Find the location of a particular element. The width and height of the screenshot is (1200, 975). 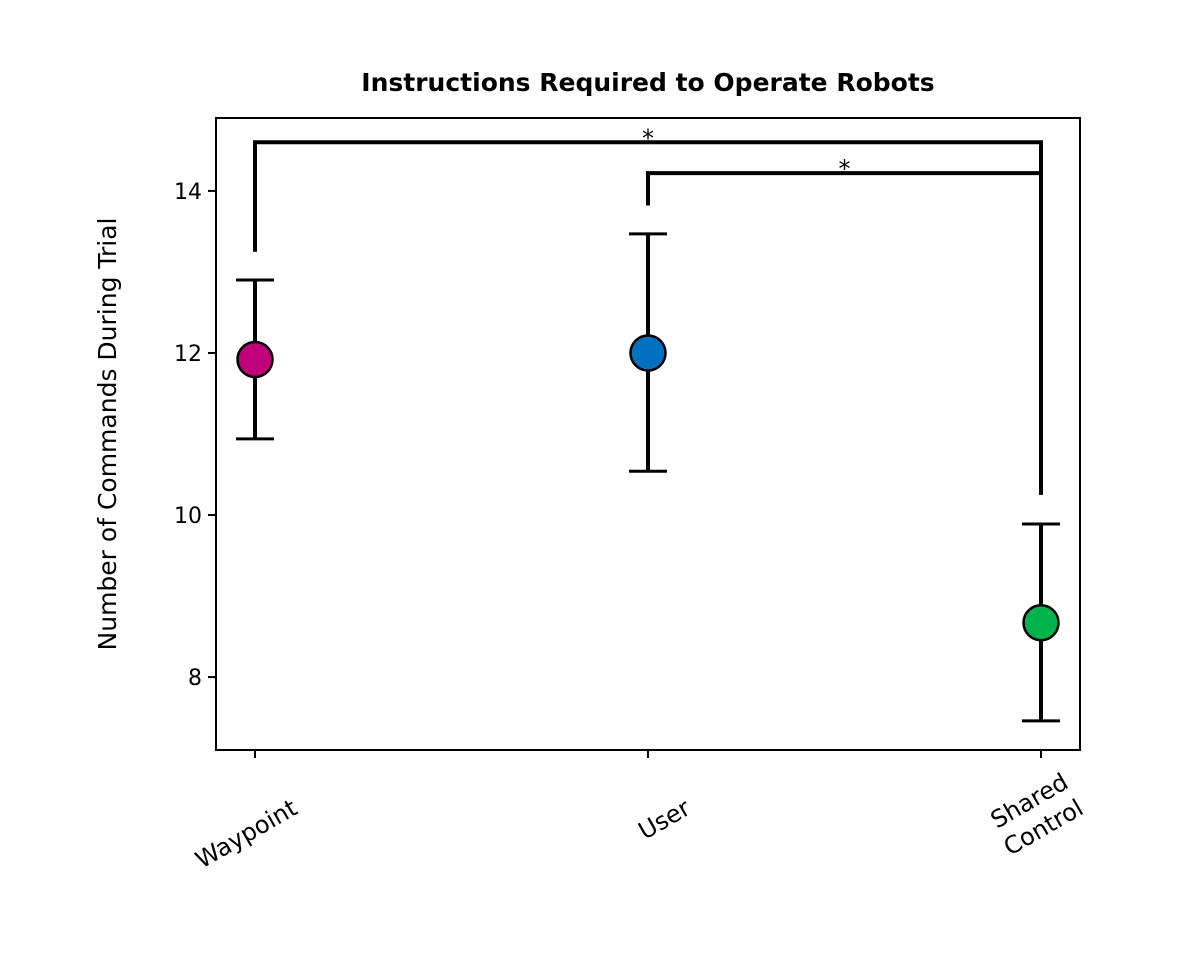

significance-bracket is located at coordinates (844, 333).